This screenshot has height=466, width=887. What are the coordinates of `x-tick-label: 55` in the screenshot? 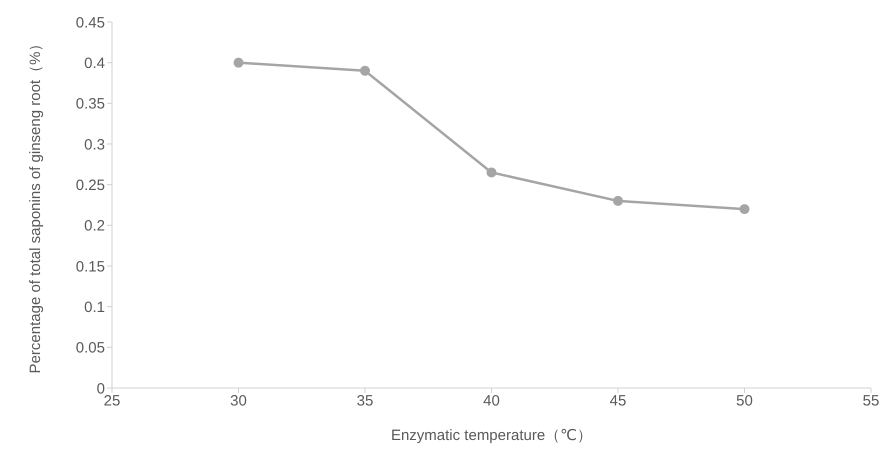 It's located at (871, 401).